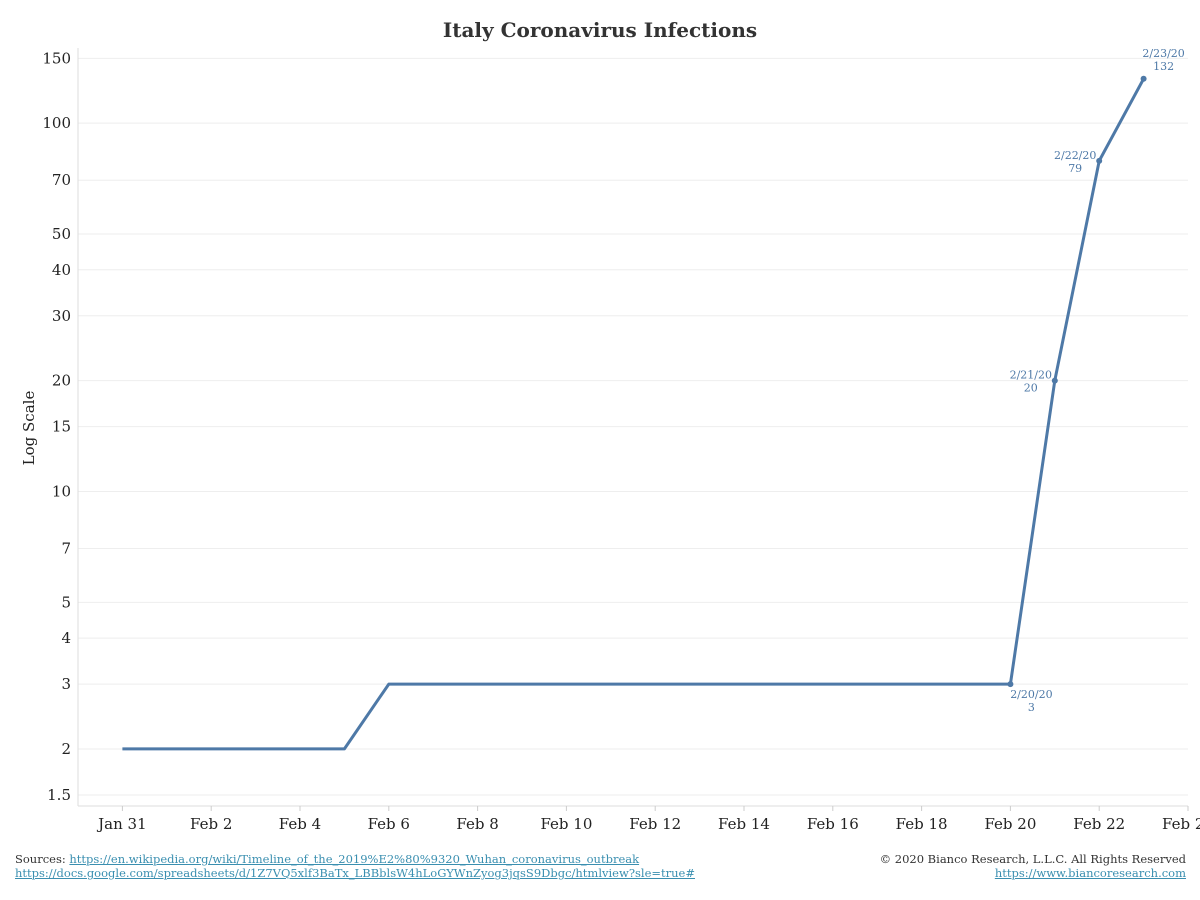  Describe the element at coordinates (121, 824) in the screenshot. I see `x-tick-label: Jan 31` at that location.